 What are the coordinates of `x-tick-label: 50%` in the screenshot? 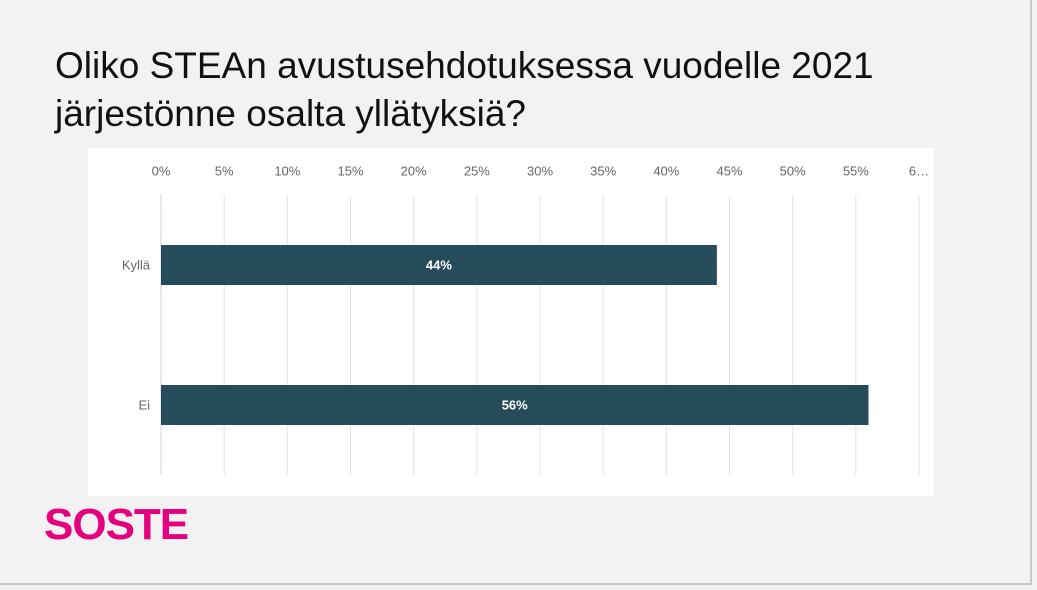 It's located at (793, 170).